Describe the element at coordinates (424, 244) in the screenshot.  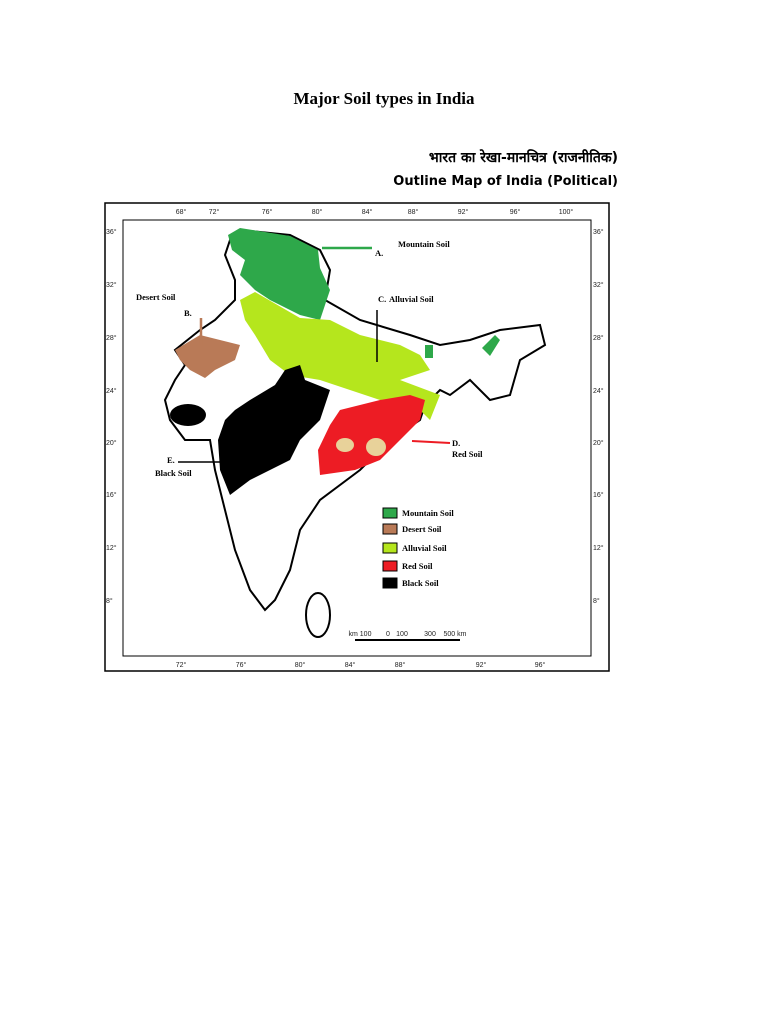
I see `annotation-label: Mountain Soil` at that location.